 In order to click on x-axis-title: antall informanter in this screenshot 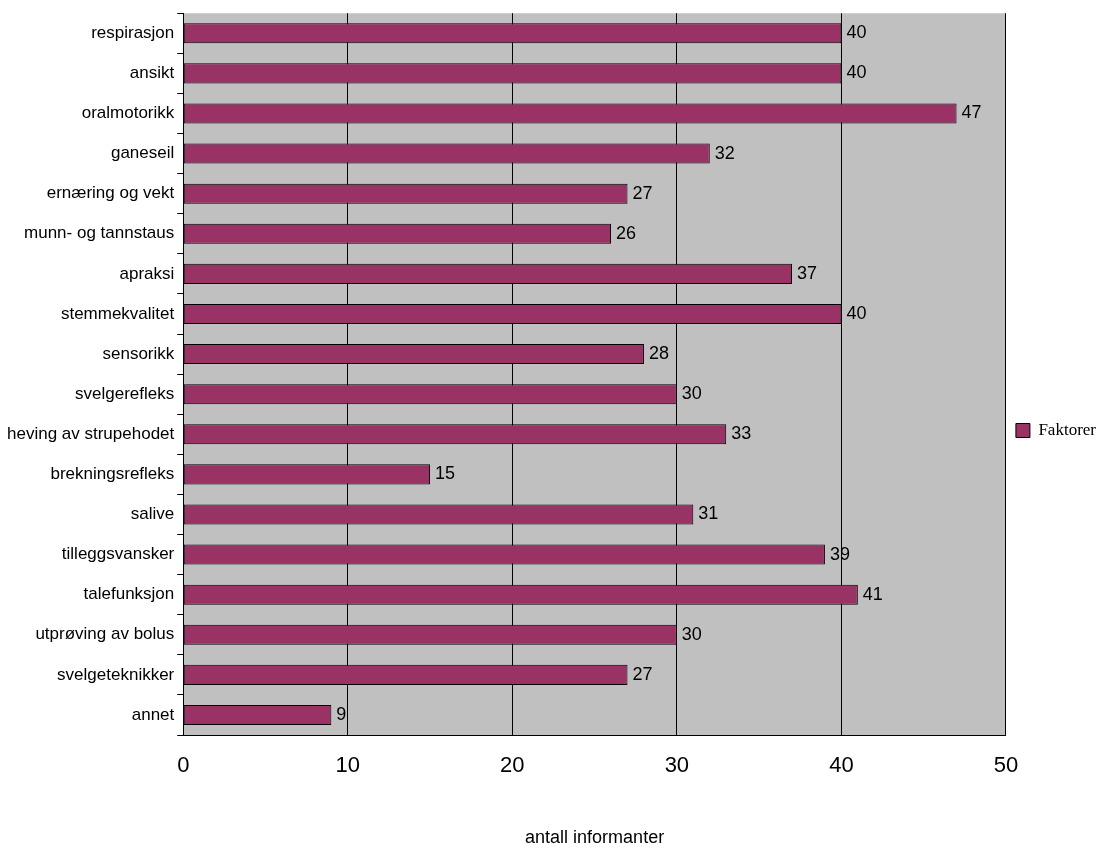, I will do `click(595, 837)`.